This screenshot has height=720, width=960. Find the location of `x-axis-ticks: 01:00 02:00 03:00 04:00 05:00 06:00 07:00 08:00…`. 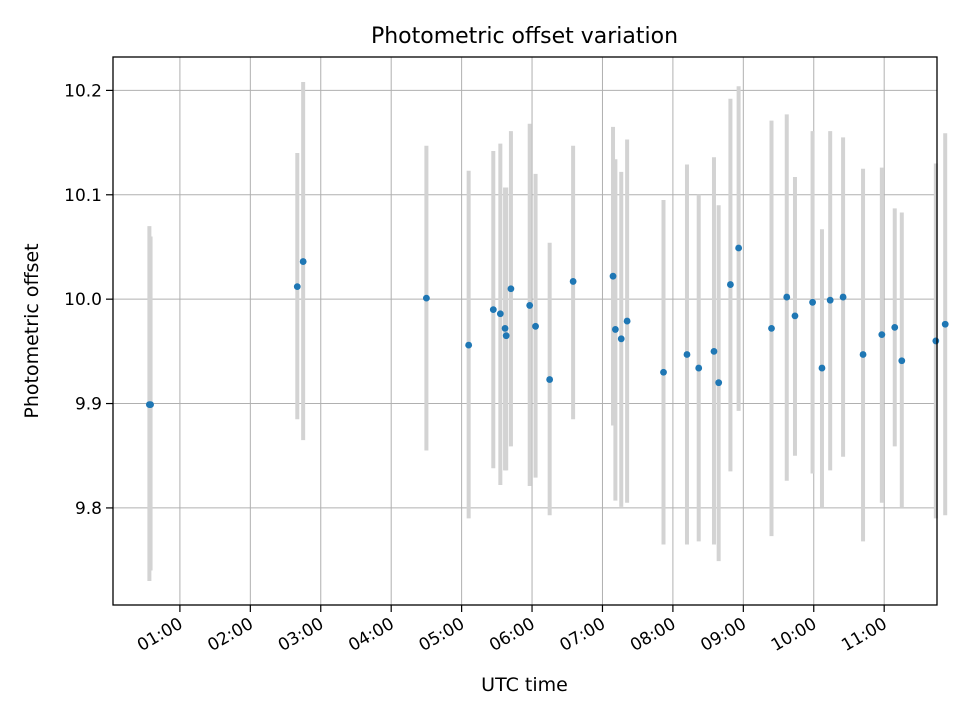

x-axis-ticks: 01:00 02:00 03:00 04:00 05:00 06:00 07:00 08:00… is located at coordinates (512, 630).